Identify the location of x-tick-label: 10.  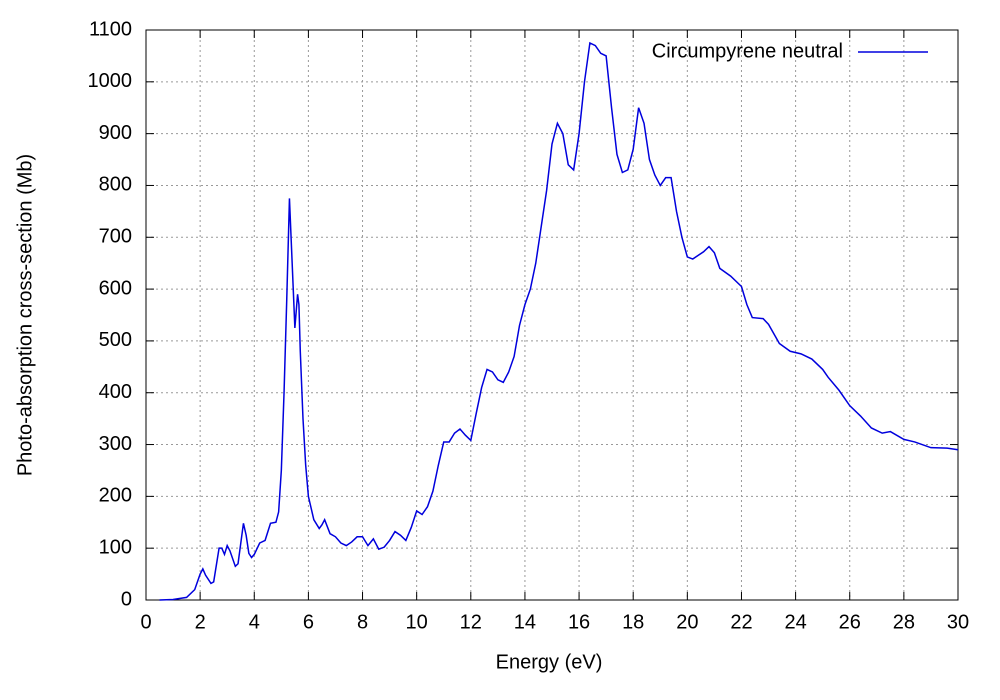
(417, 622).